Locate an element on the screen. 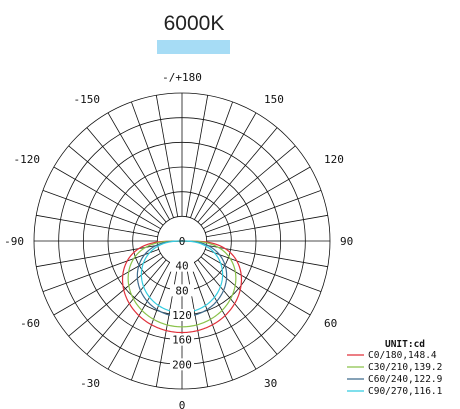 Image resolution: width=460 pixels, height=409 pixels. chart-title: 6000K is located at coordinates (194, 23).